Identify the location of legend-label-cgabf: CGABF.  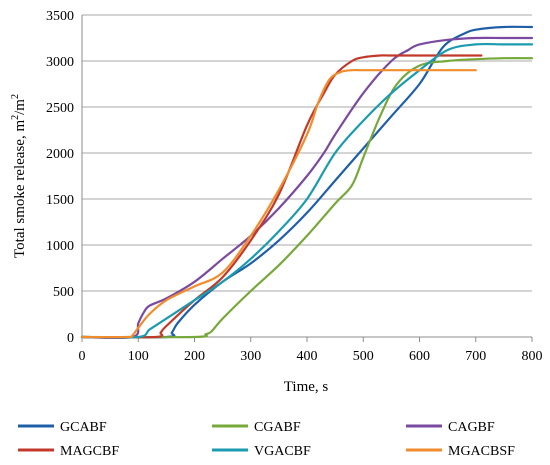
(277, 427).